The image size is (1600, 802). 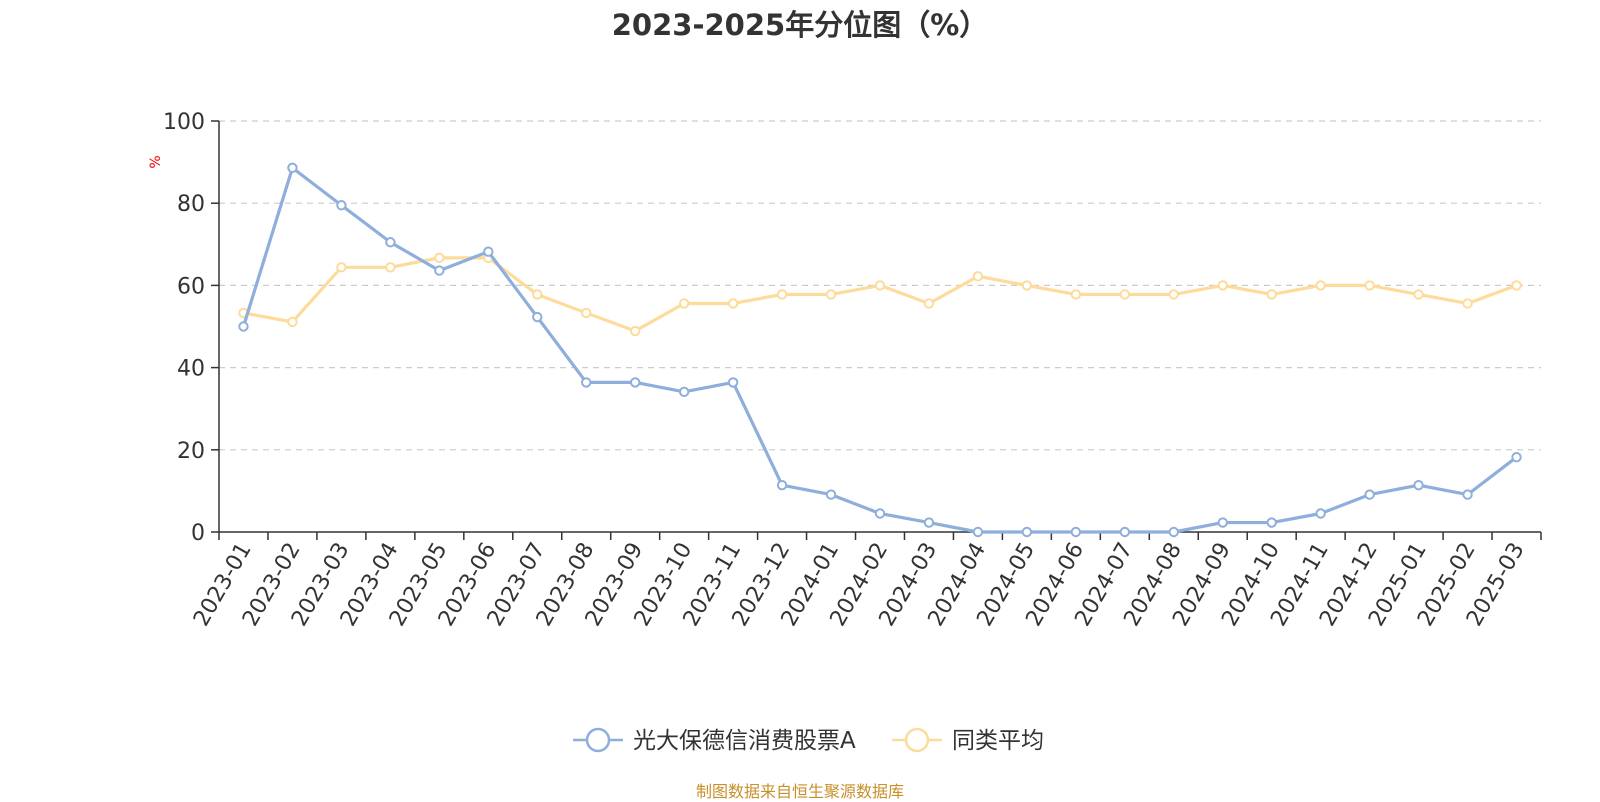 What do you see at coordinates (184, 122) in the screenshot?
I see `y-tick-label: 100` at bounding box center [184, 122].